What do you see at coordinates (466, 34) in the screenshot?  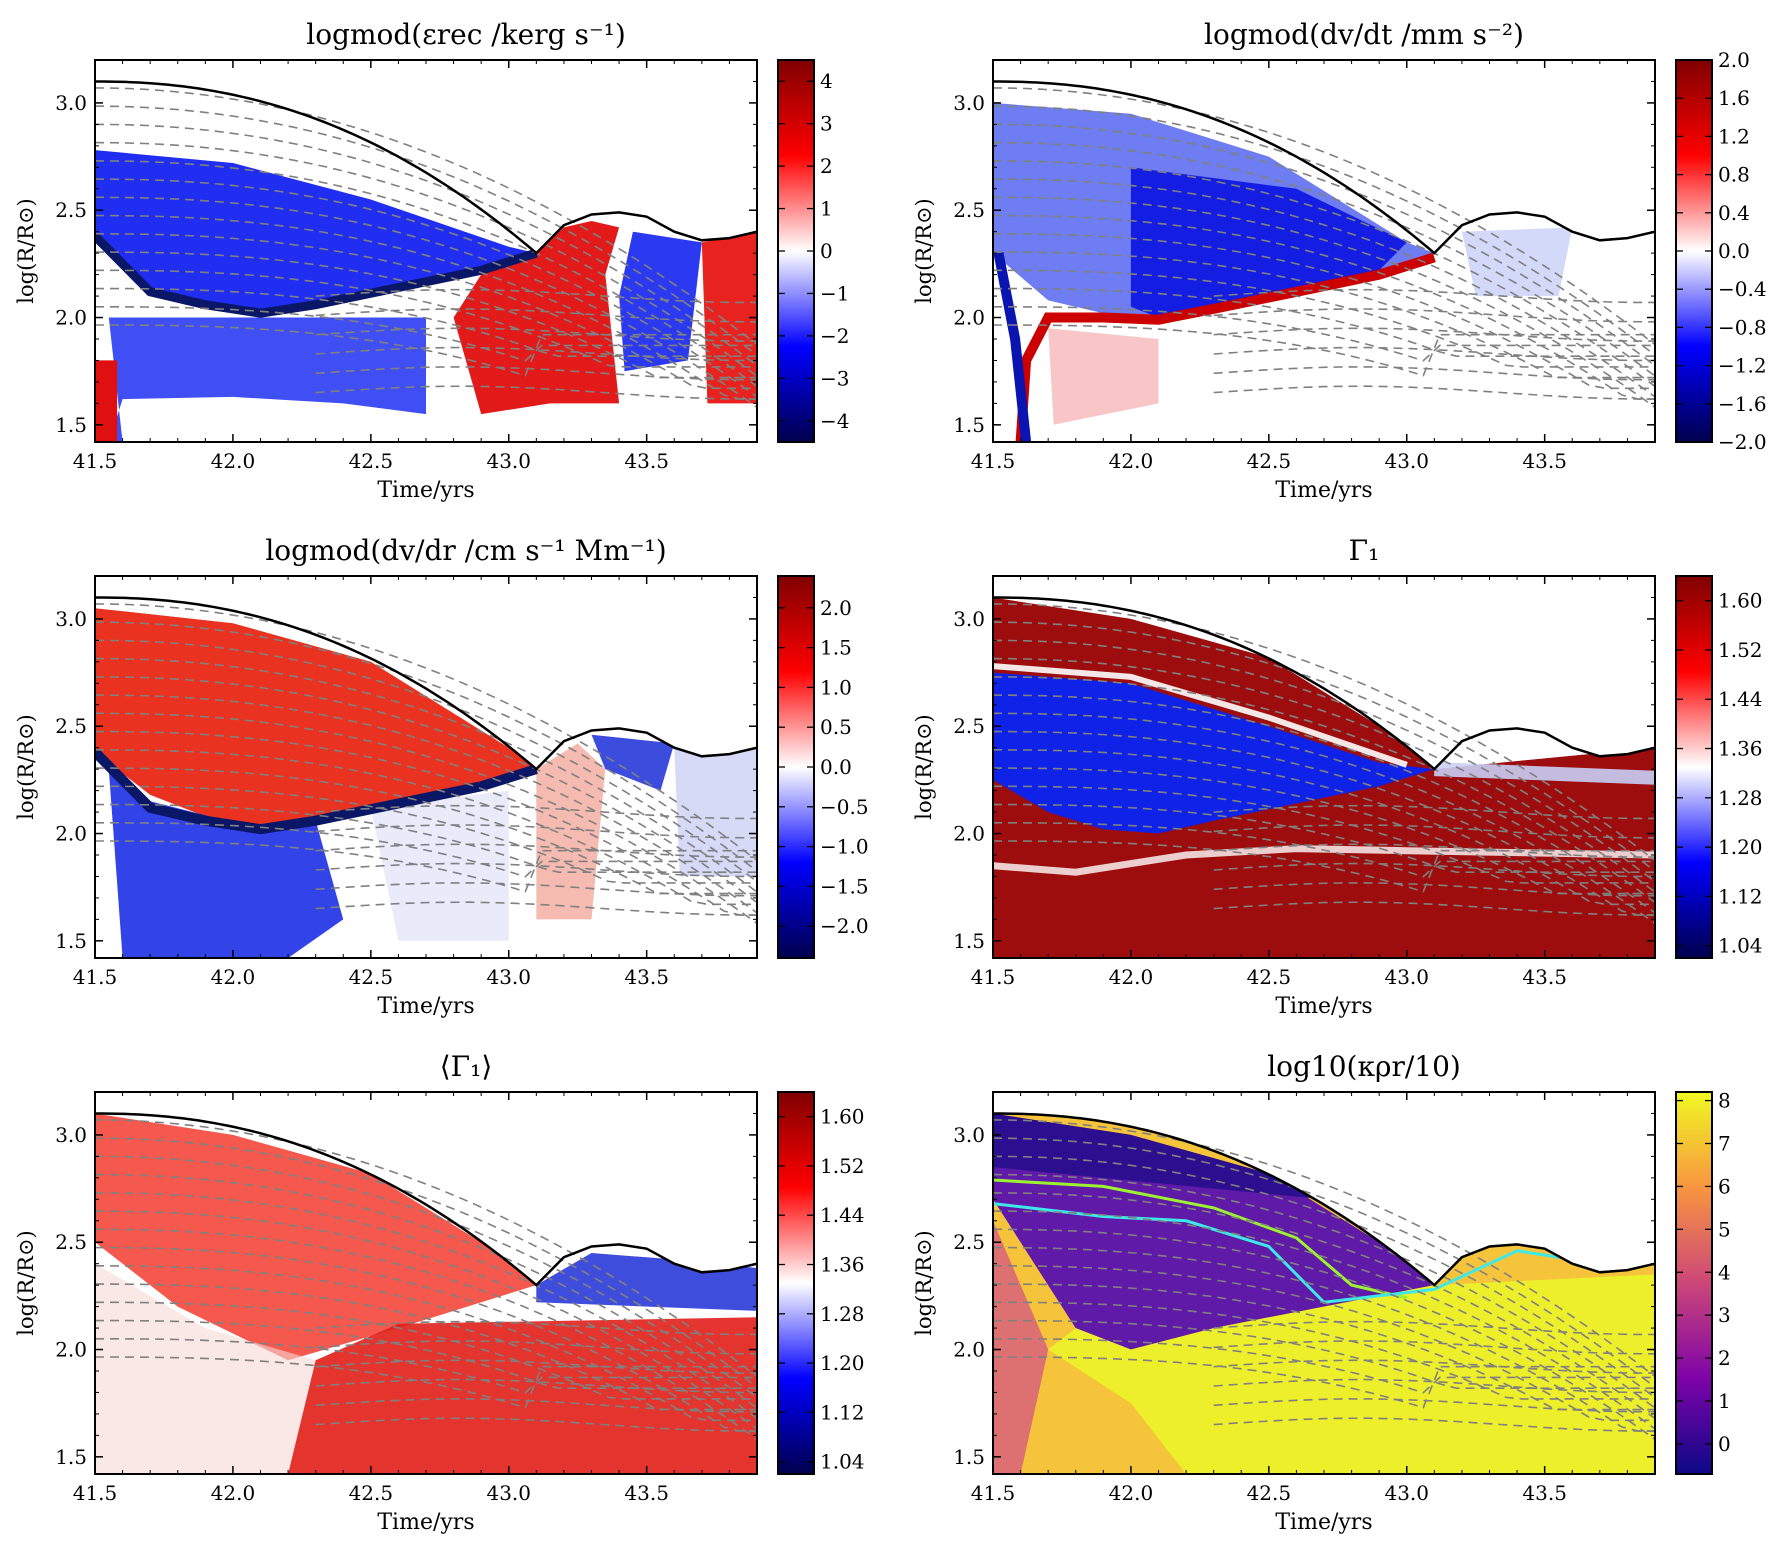 I see `panel-title: logmod(εrec /kerg s⁻¹)` at bounding box center [466, 34].